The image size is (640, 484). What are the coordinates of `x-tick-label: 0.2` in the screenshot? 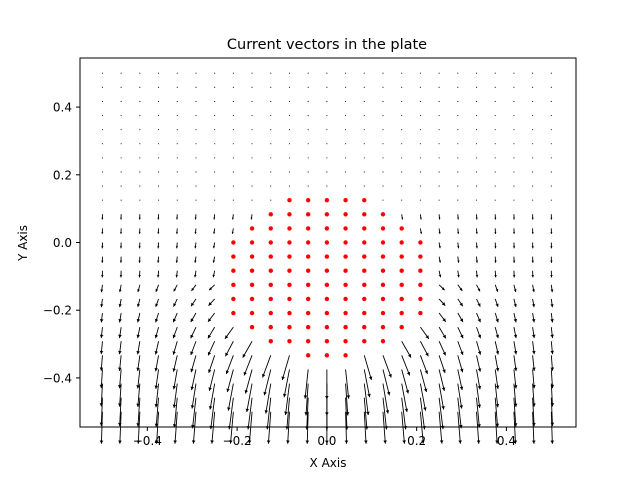 It's located at (416, 441).